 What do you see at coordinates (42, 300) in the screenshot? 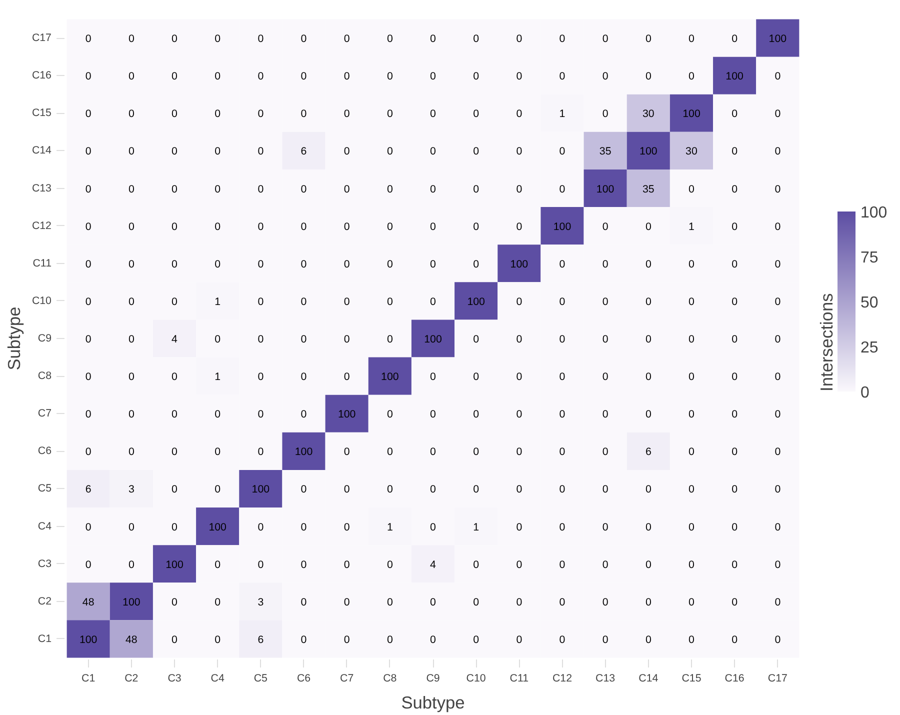
I see `y-tick-label: C10` at bounding box center [42, 300].